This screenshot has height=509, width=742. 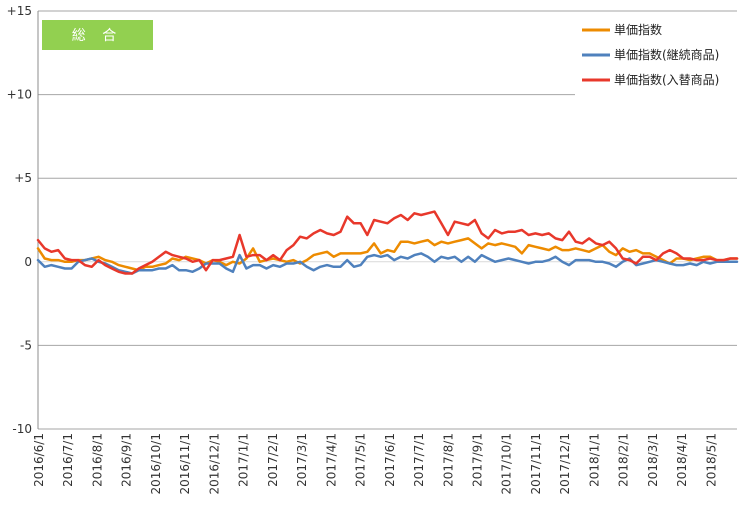 I want to click on y-tick-label: +5, so click(x=23, y=178).